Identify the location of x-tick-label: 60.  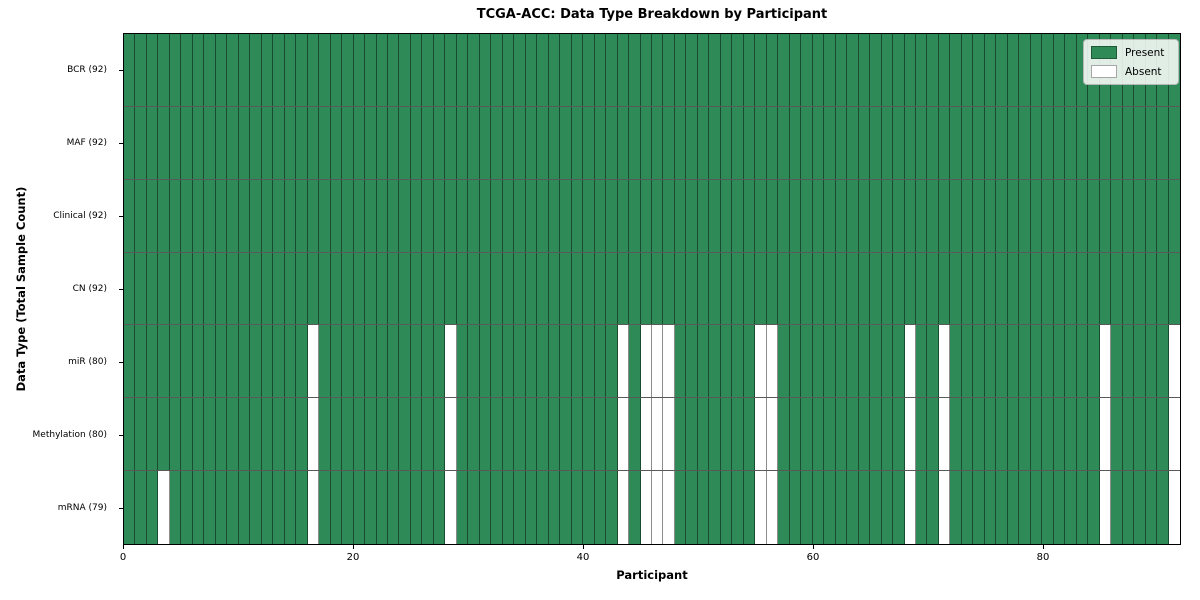
(813, 557).